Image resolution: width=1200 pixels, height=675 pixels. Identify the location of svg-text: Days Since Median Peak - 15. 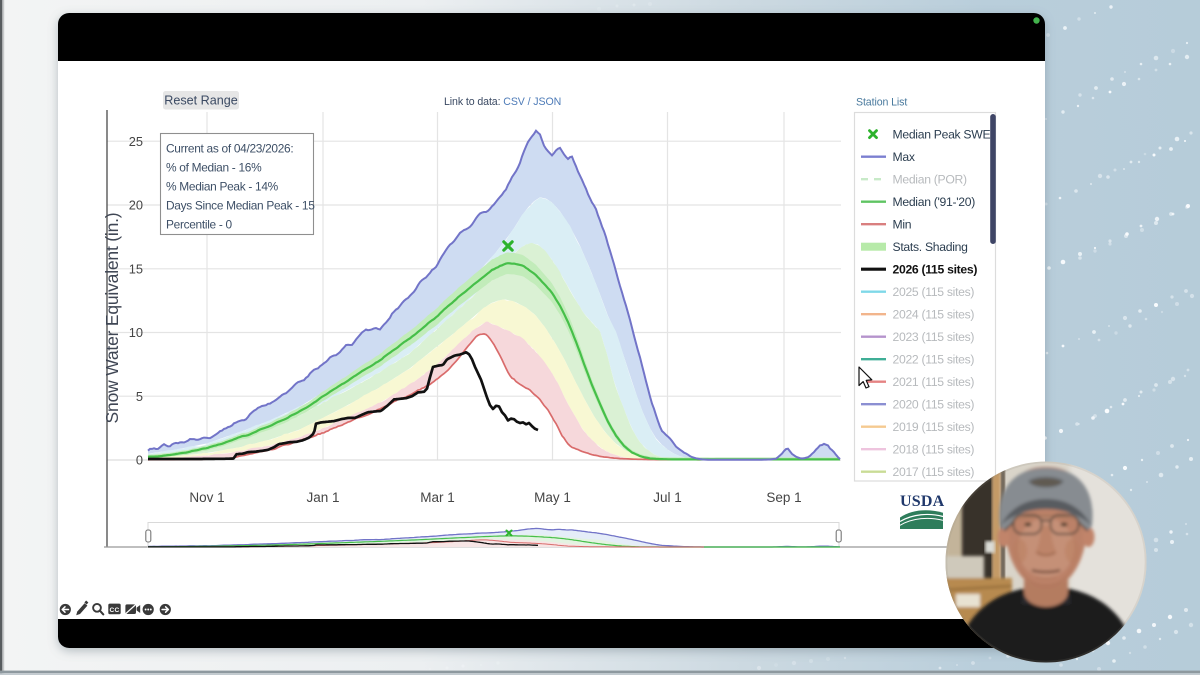
(240, 206).